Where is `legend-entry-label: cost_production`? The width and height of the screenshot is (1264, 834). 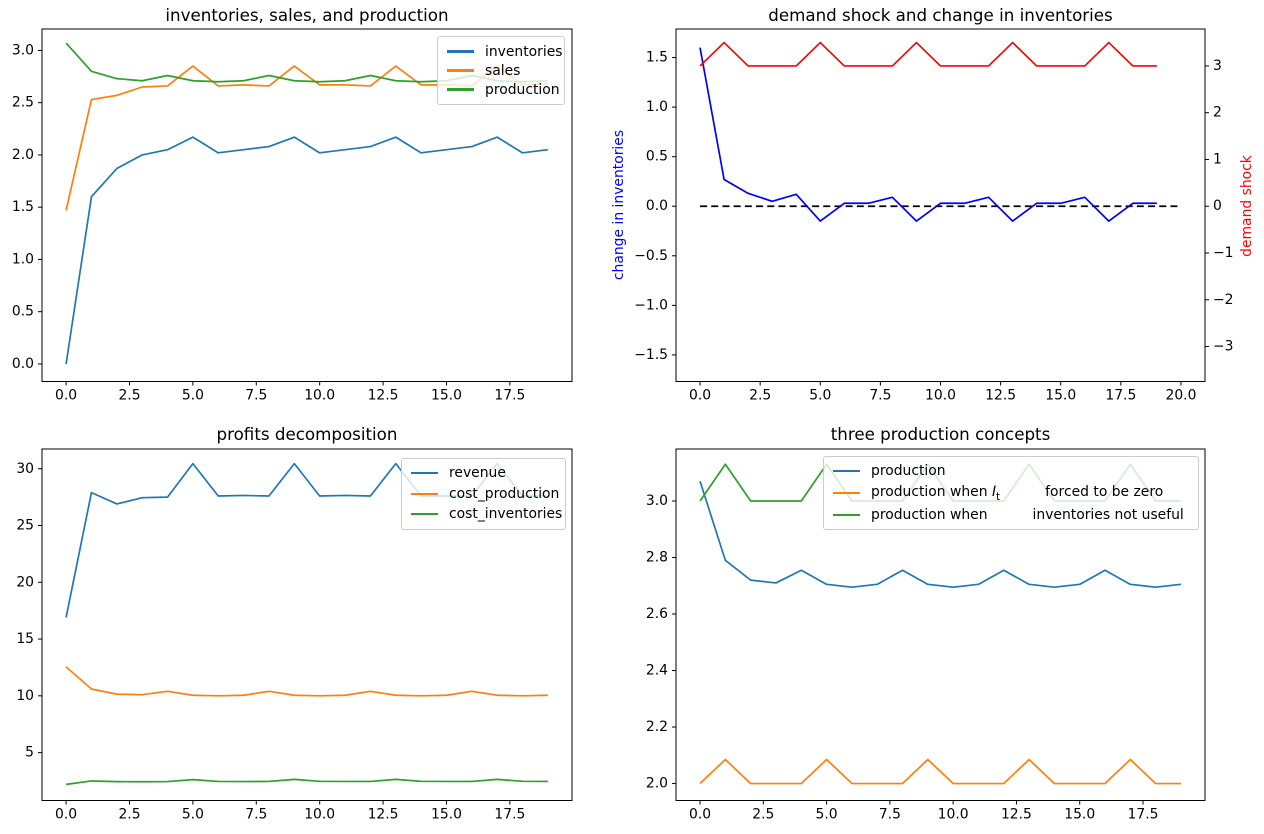
legend-entry-label: cost_production is located at coordinates (504, 493).